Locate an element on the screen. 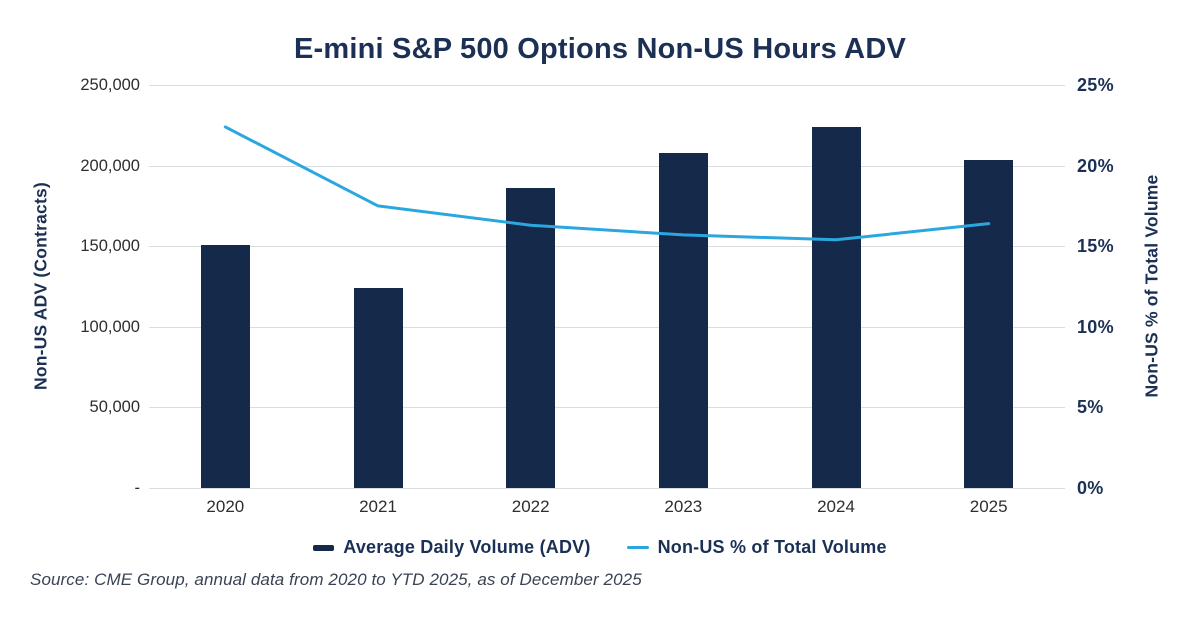  x-tick-label-2020: 2020 is located at coordinates (225, 506).